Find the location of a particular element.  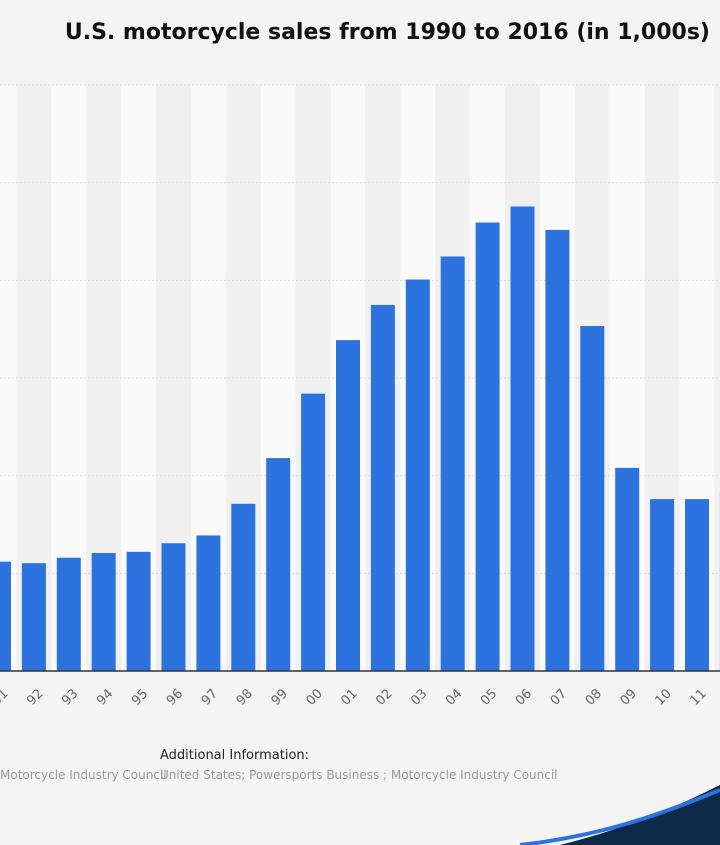

additional-info-heading: Additional Information: is located at coordinates (235, 755).